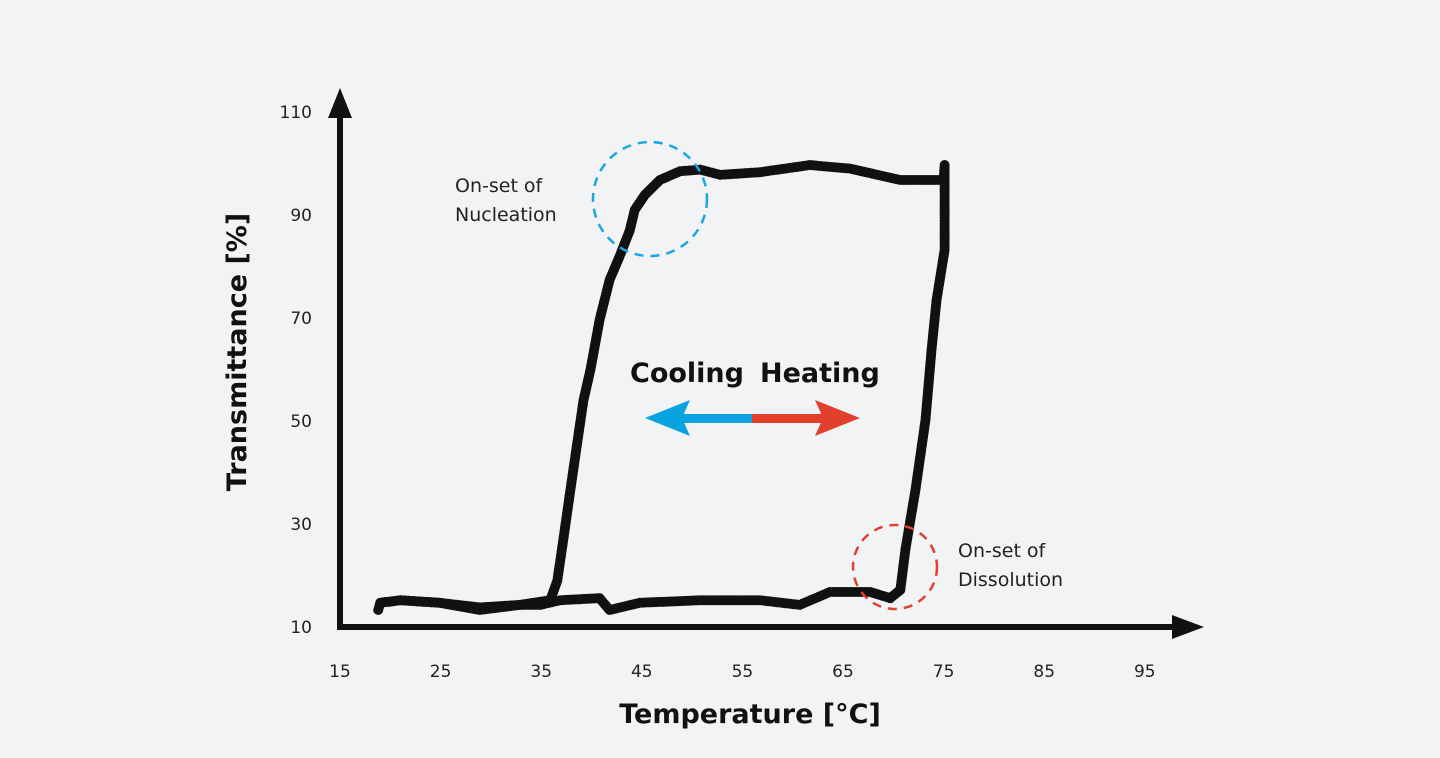  What do you see at coordinates (820, 373) in the screenshot?
I see `heating-label: Heating` at bounding box center [820, 373].